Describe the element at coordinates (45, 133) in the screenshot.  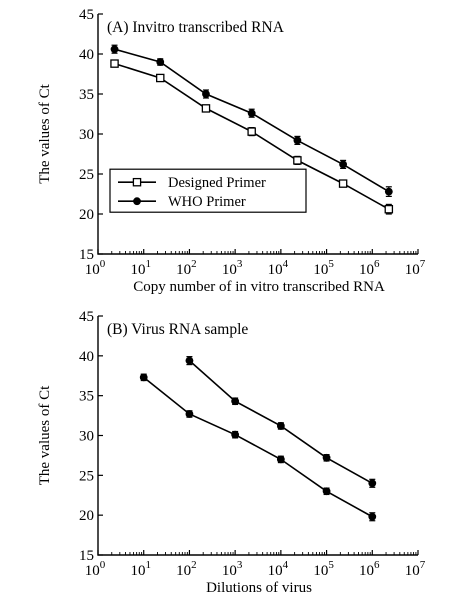
I see `panel-a-ylabel: The values of Ct` at that location.